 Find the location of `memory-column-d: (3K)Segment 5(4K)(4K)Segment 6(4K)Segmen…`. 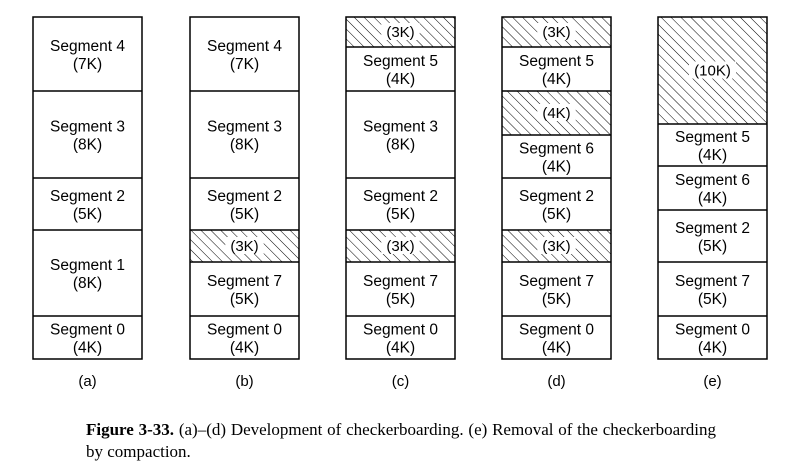

memory-column-d: (3K)Segment 5(4K)(4K)Segment 6(4K)Segmen… is located at coordinates (556, 203).